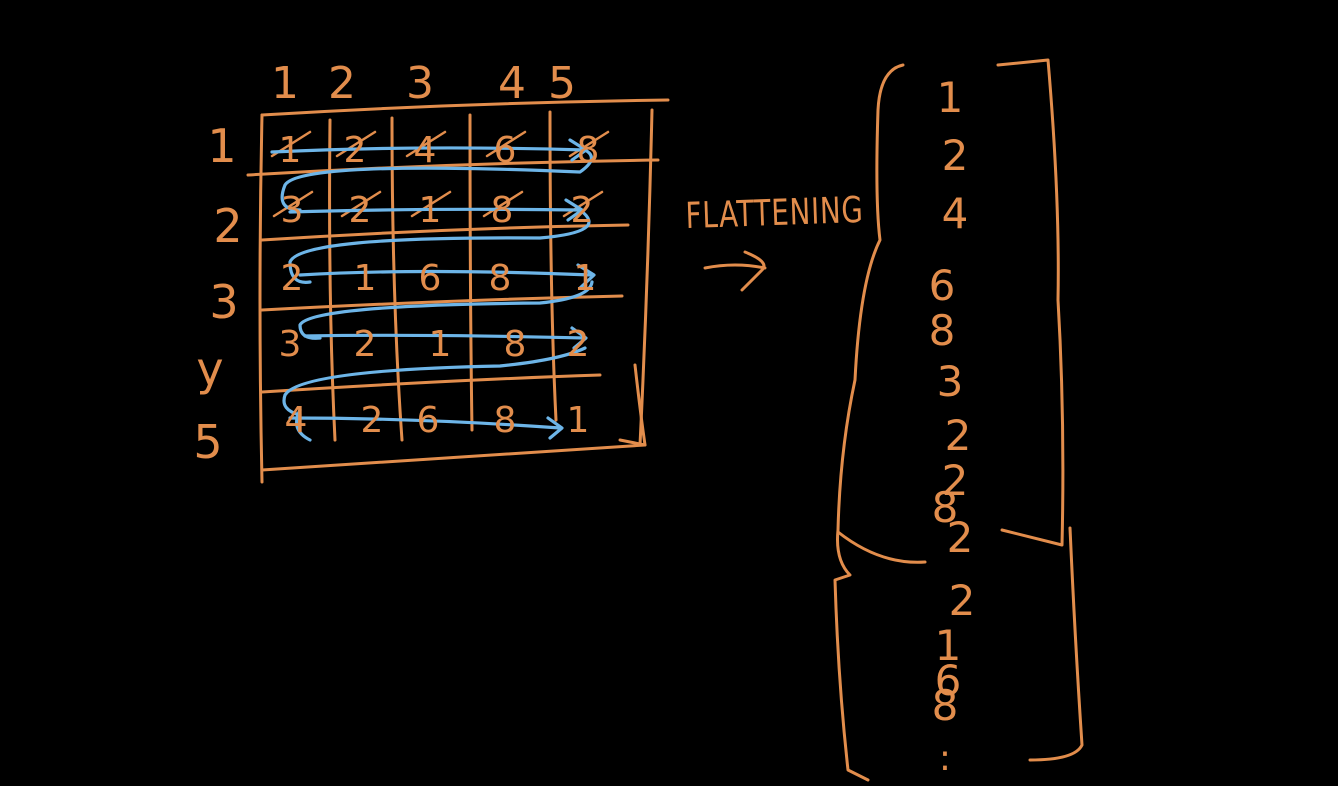 This screenshot has width=1338, height=786. I want to click on column-header: 1, so click(285, 83).